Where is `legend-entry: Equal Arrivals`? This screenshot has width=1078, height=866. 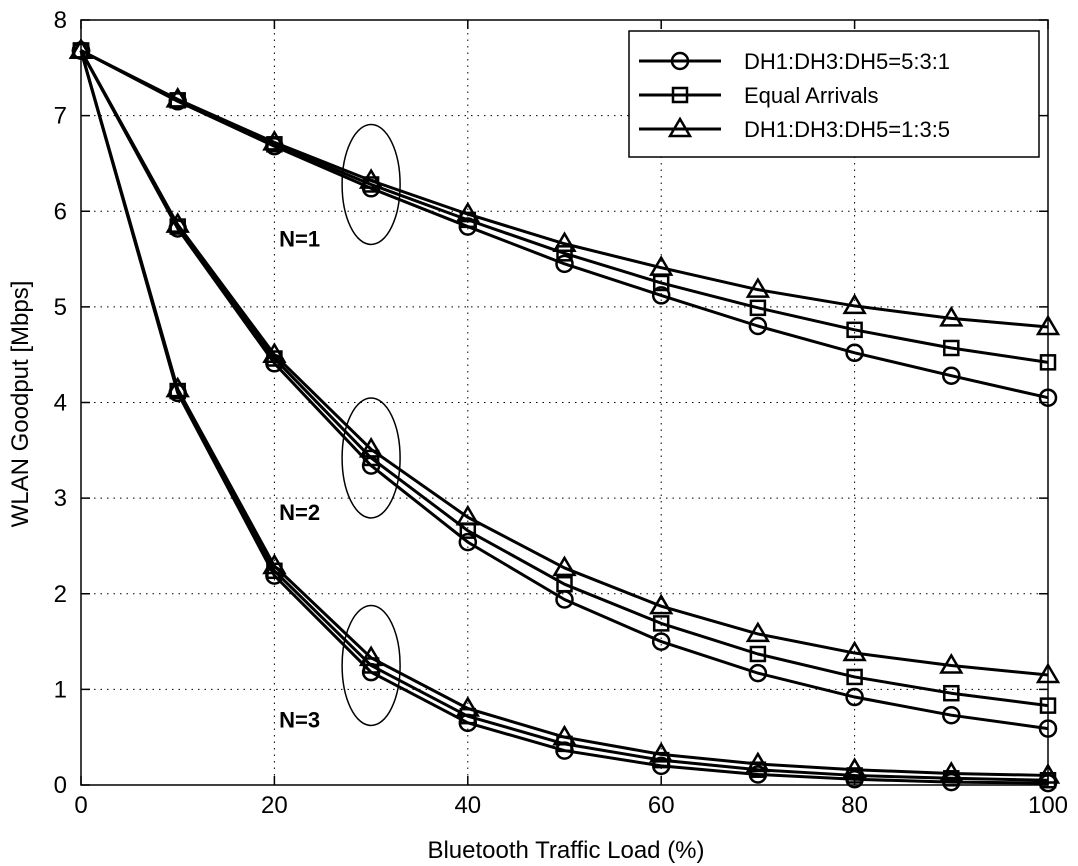 legend-entry: Equal Arrivals is located at coordinates (759, 95).